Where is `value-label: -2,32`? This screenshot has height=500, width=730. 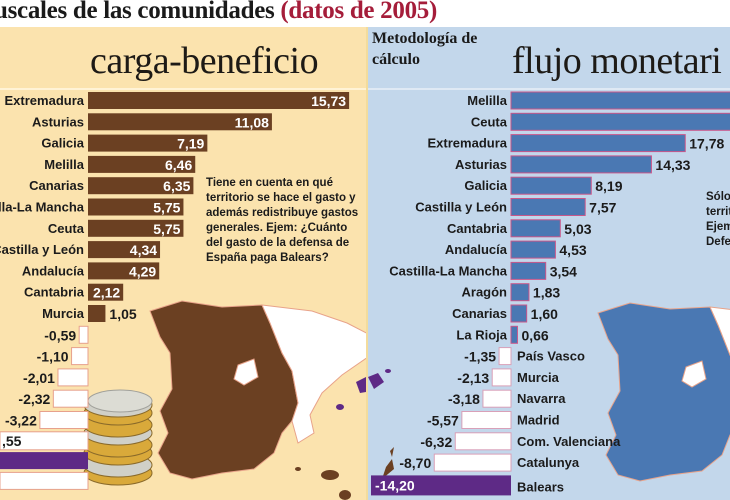
value-label: -2,32 is located at coordinates (34, 399).